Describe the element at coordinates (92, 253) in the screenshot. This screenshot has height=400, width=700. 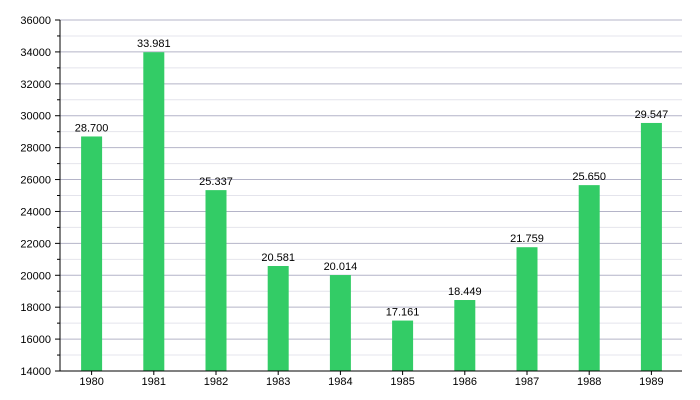
I see `bar-1980` at that location.